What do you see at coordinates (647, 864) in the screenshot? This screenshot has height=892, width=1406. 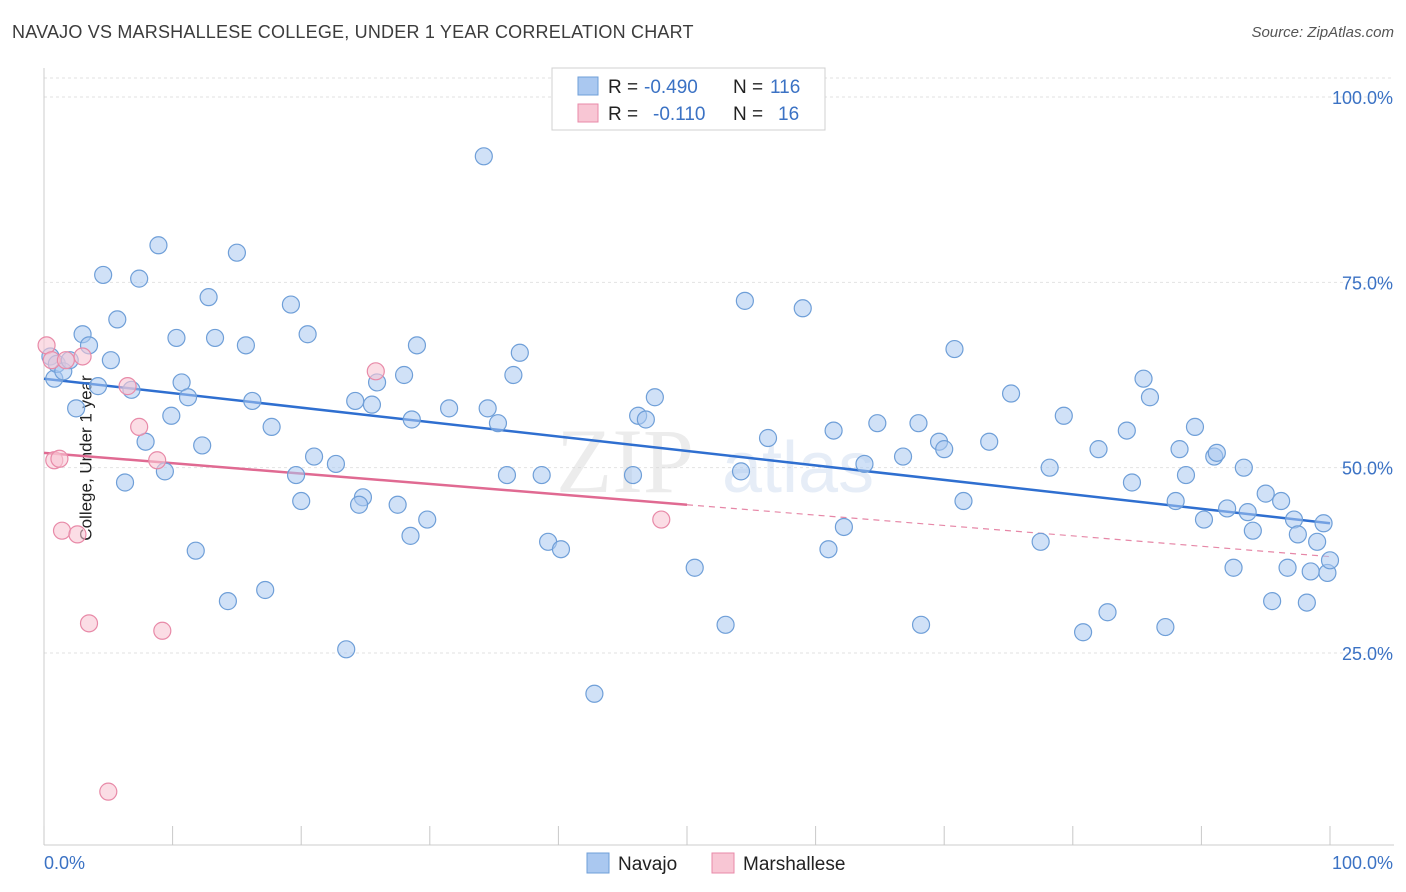 I see `legend-bottom-navajo-label: Navajo` at bounding box center [647, 864].